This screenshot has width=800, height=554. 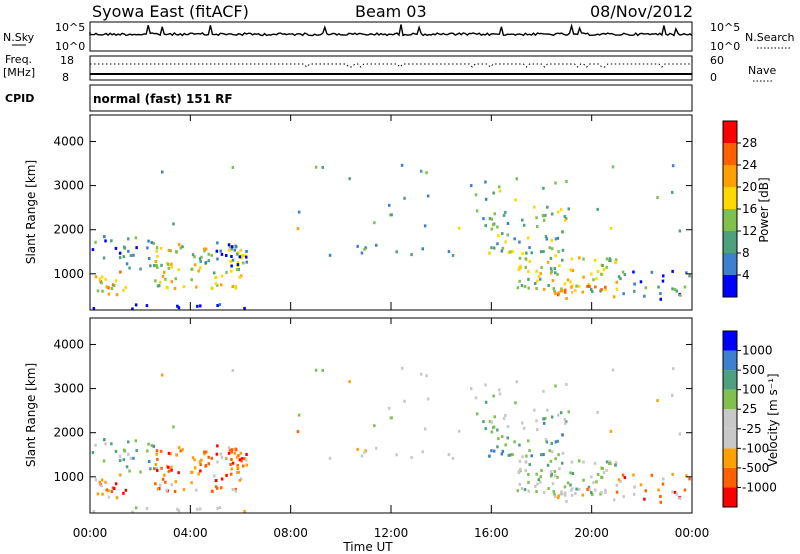 What do you see at coordinates (367, 547) in the screenshot?
I see `x-axis-label: Time UT` at bounding box center [367, 547].